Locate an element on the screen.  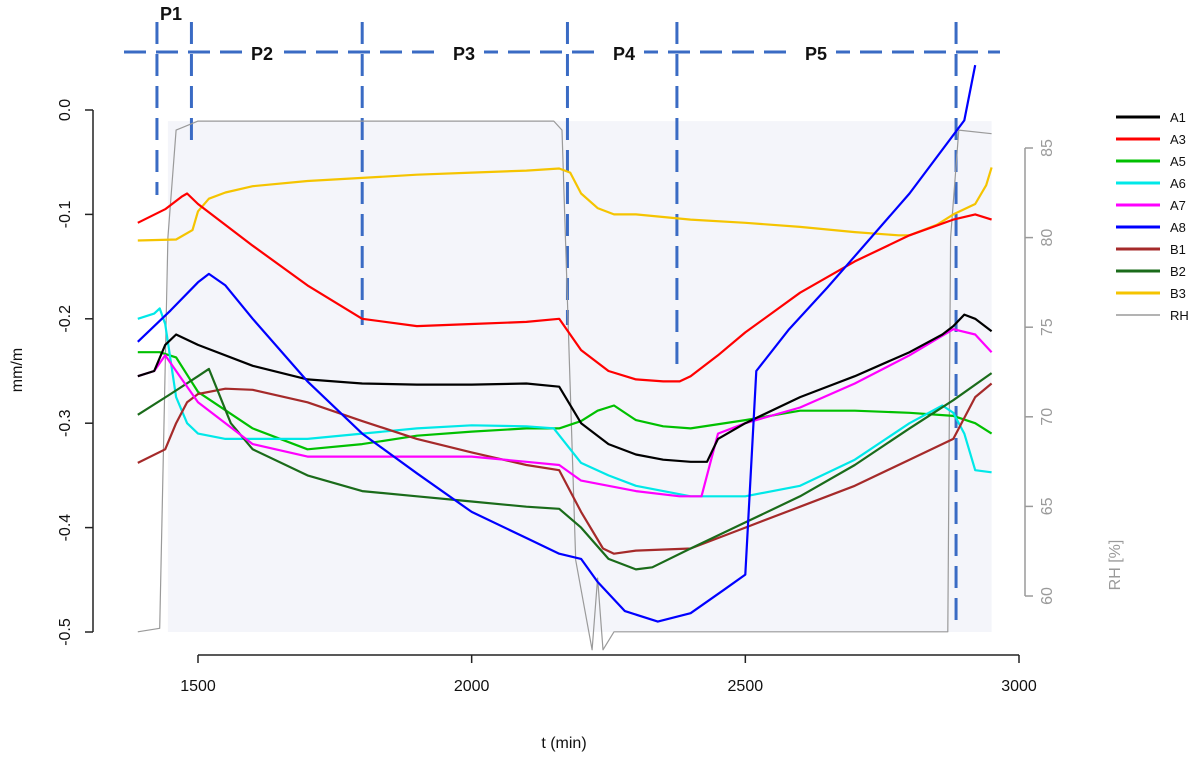
y2-axis-title: RH [%] is located at coordinates (1115, 565).